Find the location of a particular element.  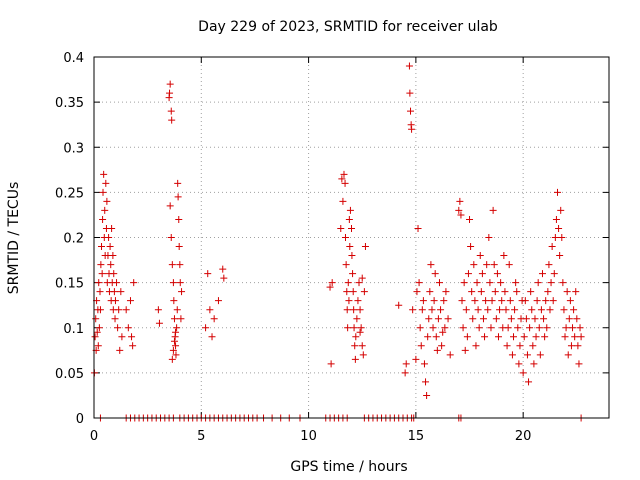

x-tick-label: 10 is located at coordinates (308, 436).